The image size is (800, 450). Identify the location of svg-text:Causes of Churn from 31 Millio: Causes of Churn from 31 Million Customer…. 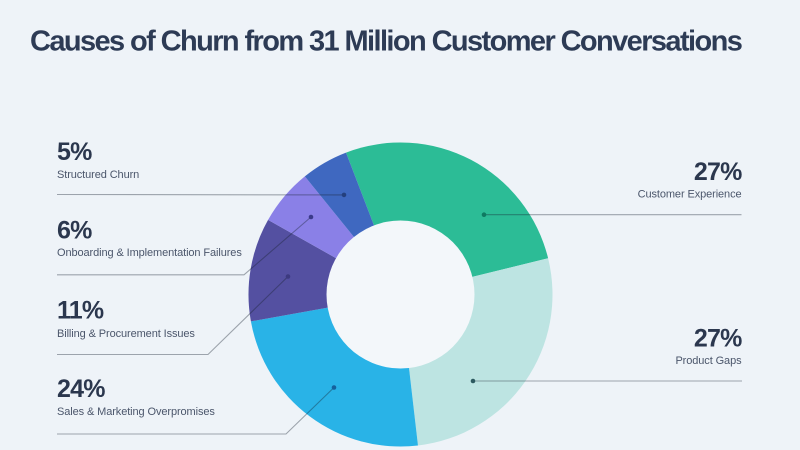
(386, 42).